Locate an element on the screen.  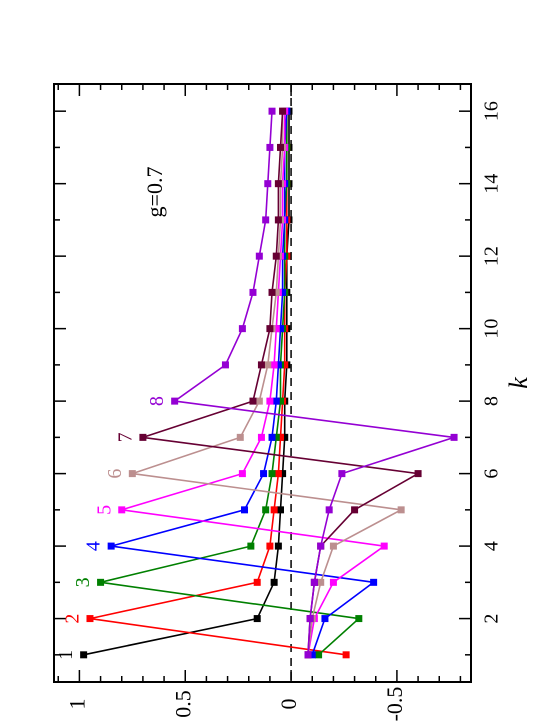
x-tick-label: 12 is located at coordinates (492, 256).